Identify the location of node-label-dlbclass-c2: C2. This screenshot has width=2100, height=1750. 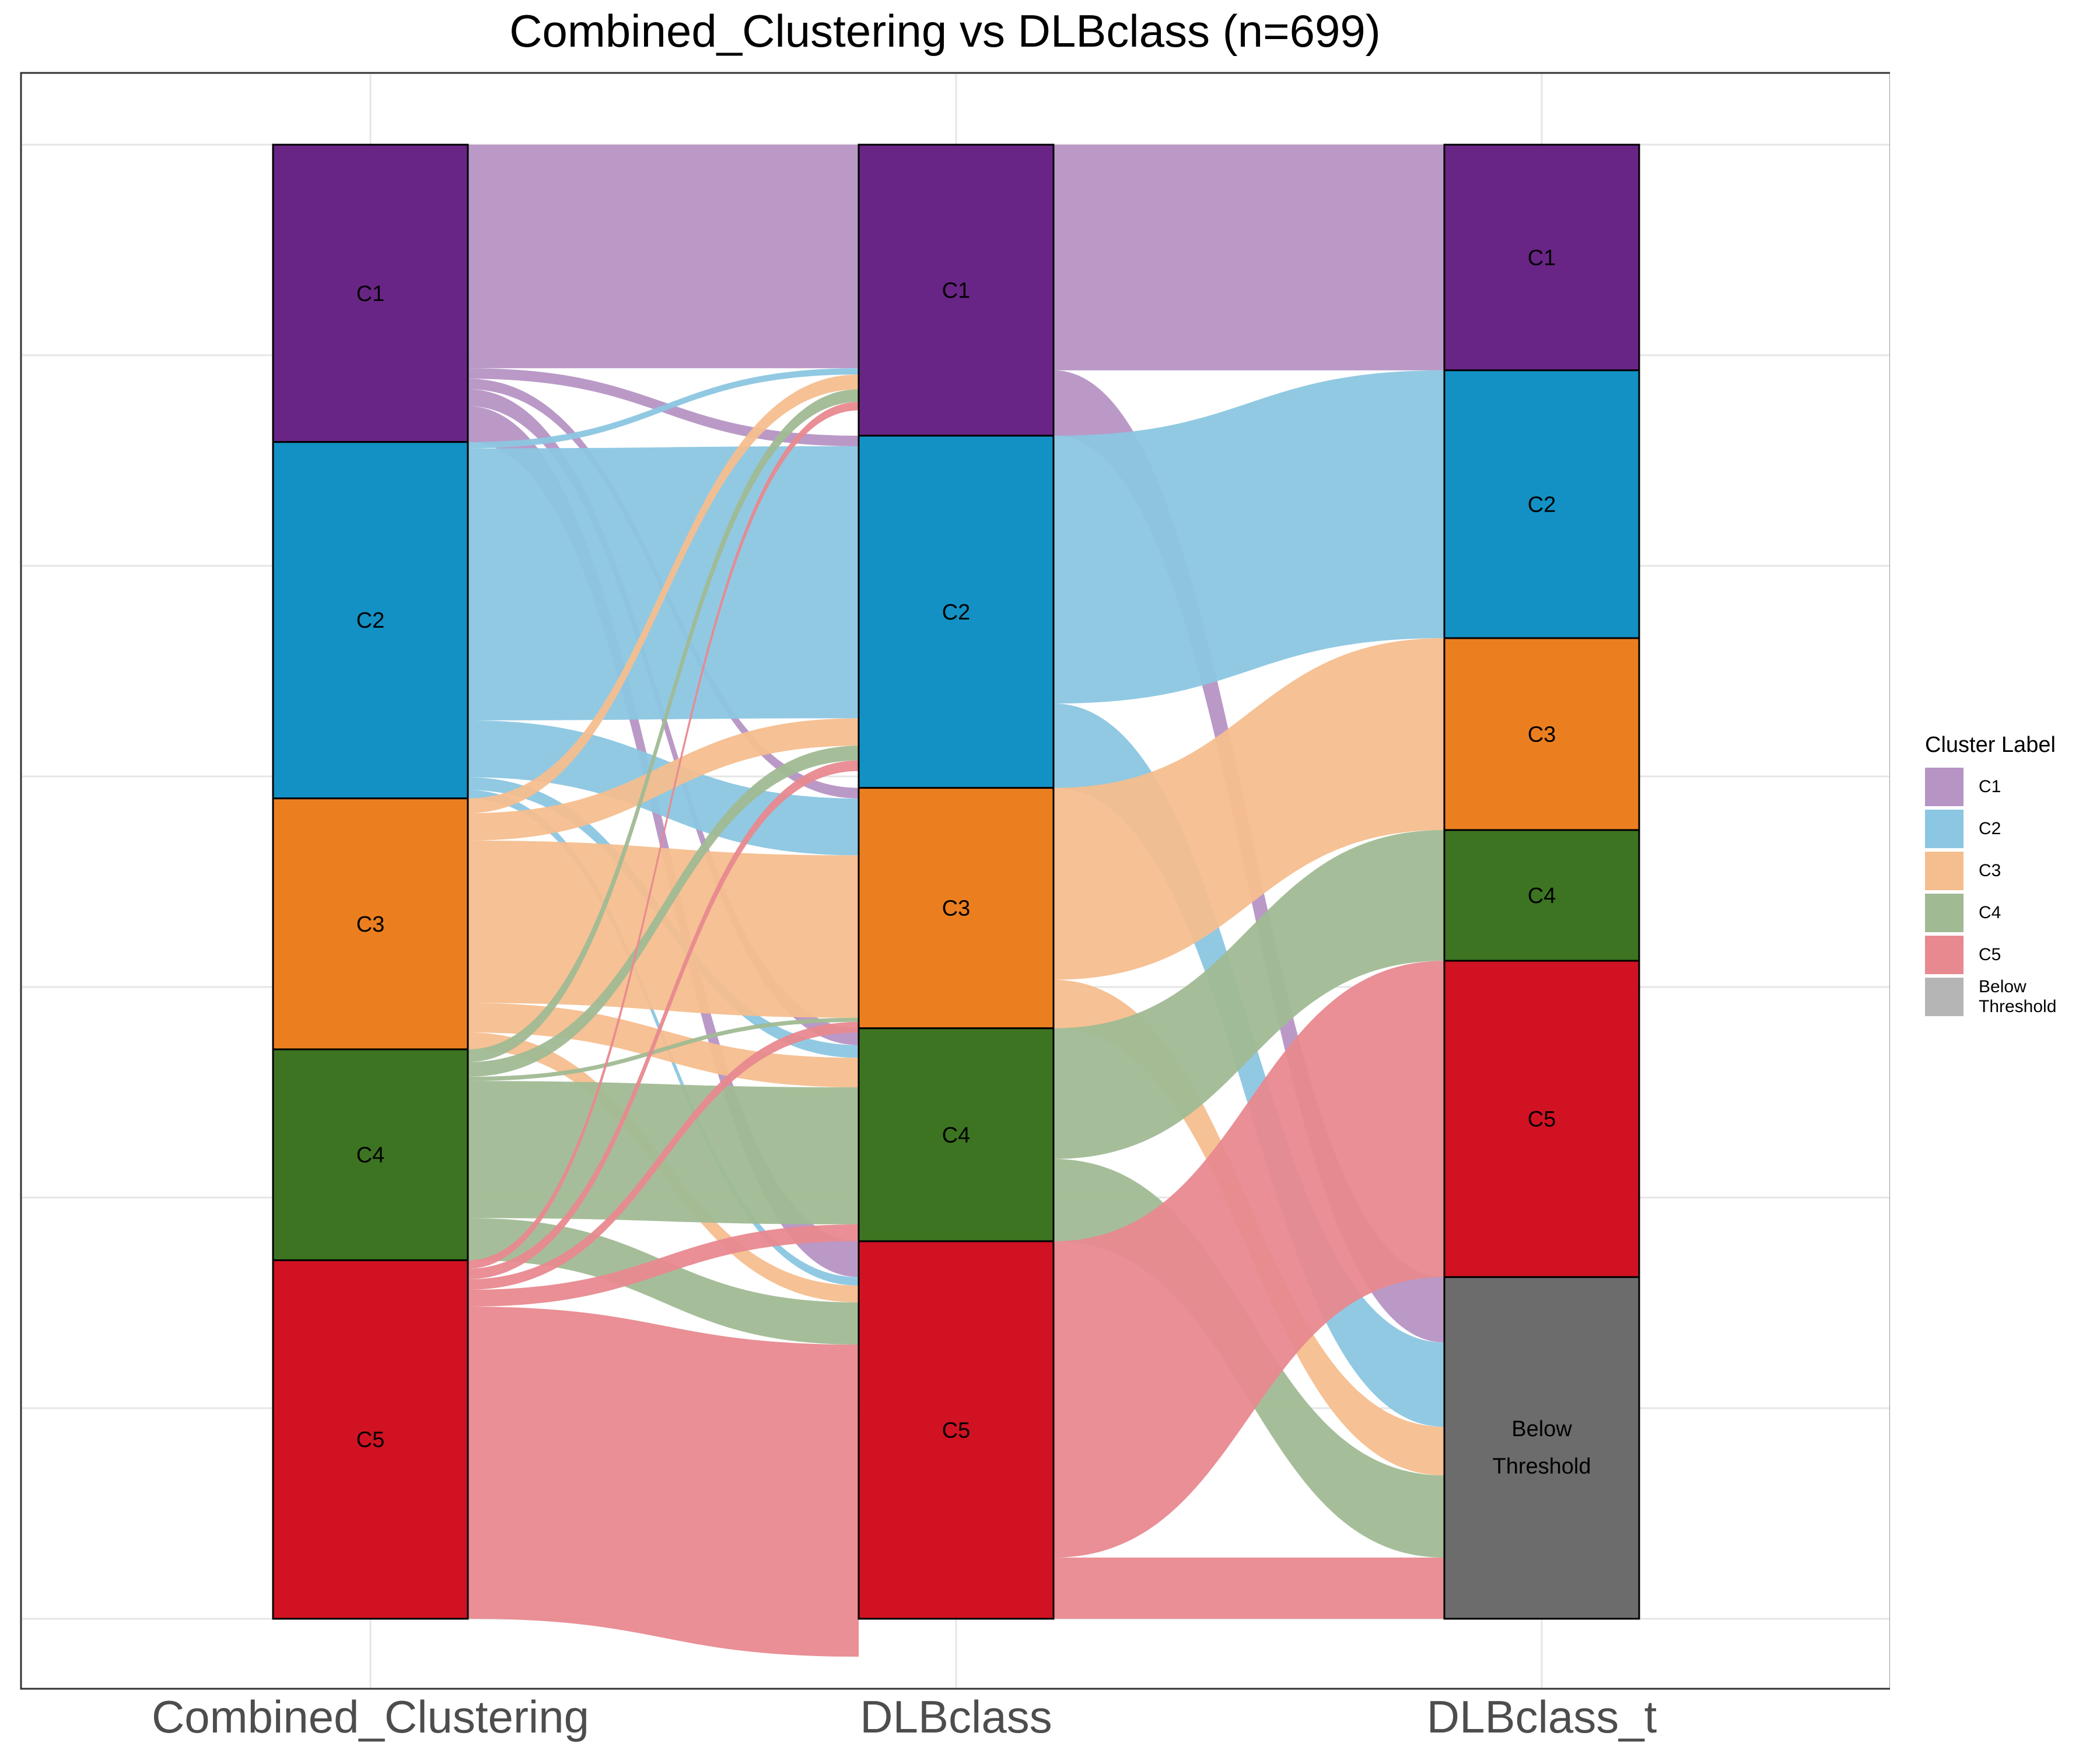
(956, 612).